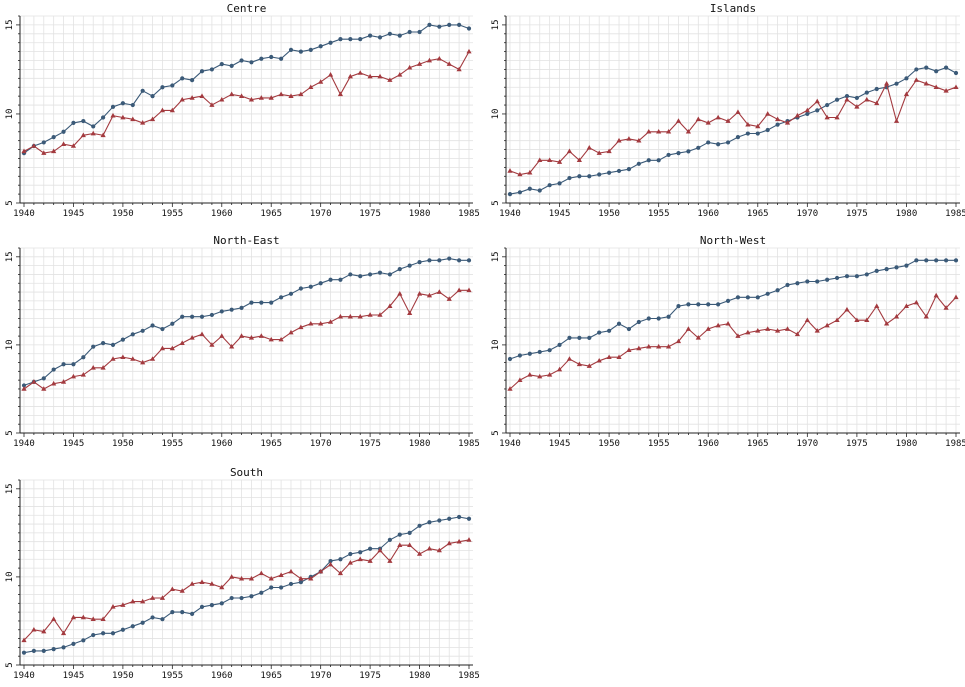 This screenshot has width=965, height=687. What do you see at coordinates (271, 676) in the screenshot?
I see `x-tick-label: 1965` at bounding box center [271, 676].